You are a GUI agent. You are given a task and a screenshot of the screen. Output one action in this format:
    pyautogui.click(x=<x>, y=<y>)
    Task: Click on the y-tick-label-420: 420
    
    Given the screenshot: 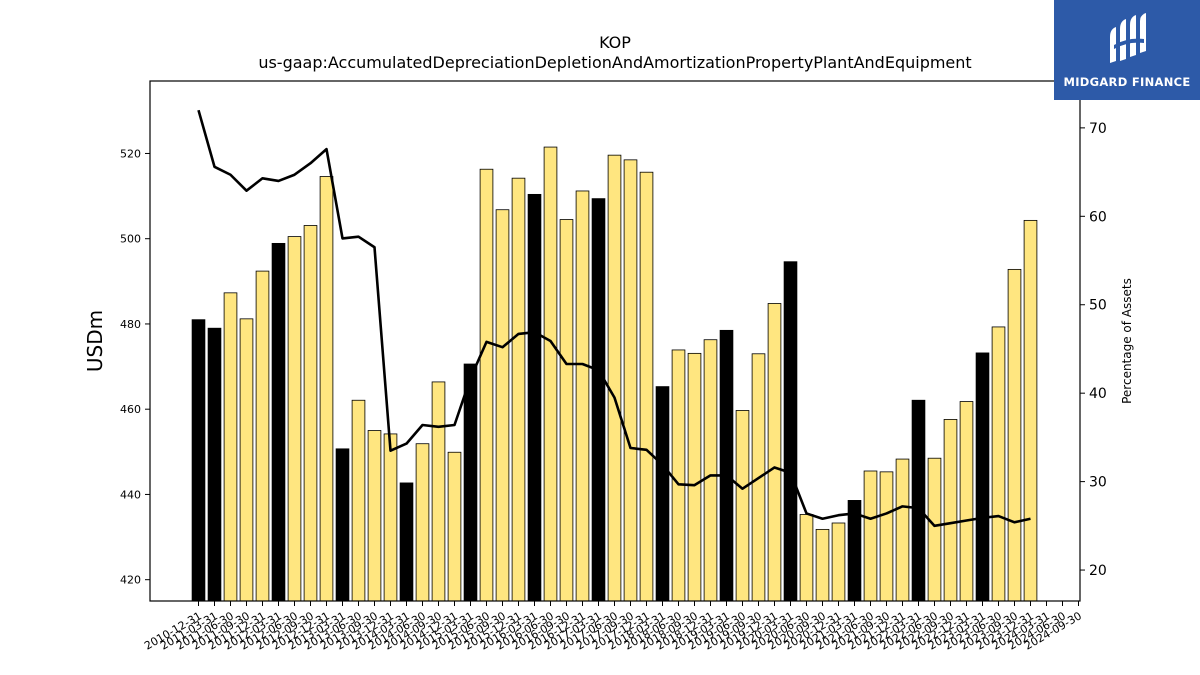 What is the action you would take?
    pyautogui.click(x=130, y=580)
    